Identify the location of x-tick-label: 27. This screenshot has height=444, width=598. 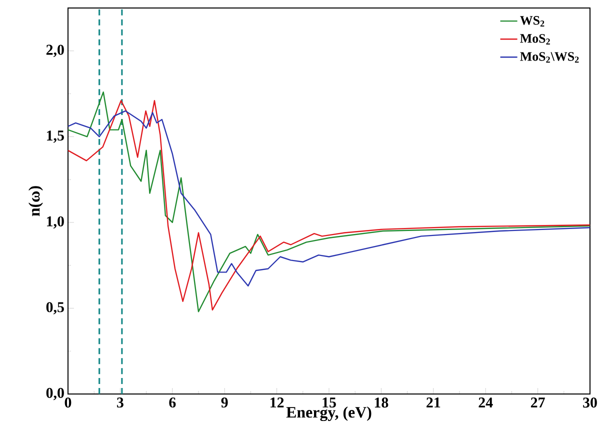
(537, 403).